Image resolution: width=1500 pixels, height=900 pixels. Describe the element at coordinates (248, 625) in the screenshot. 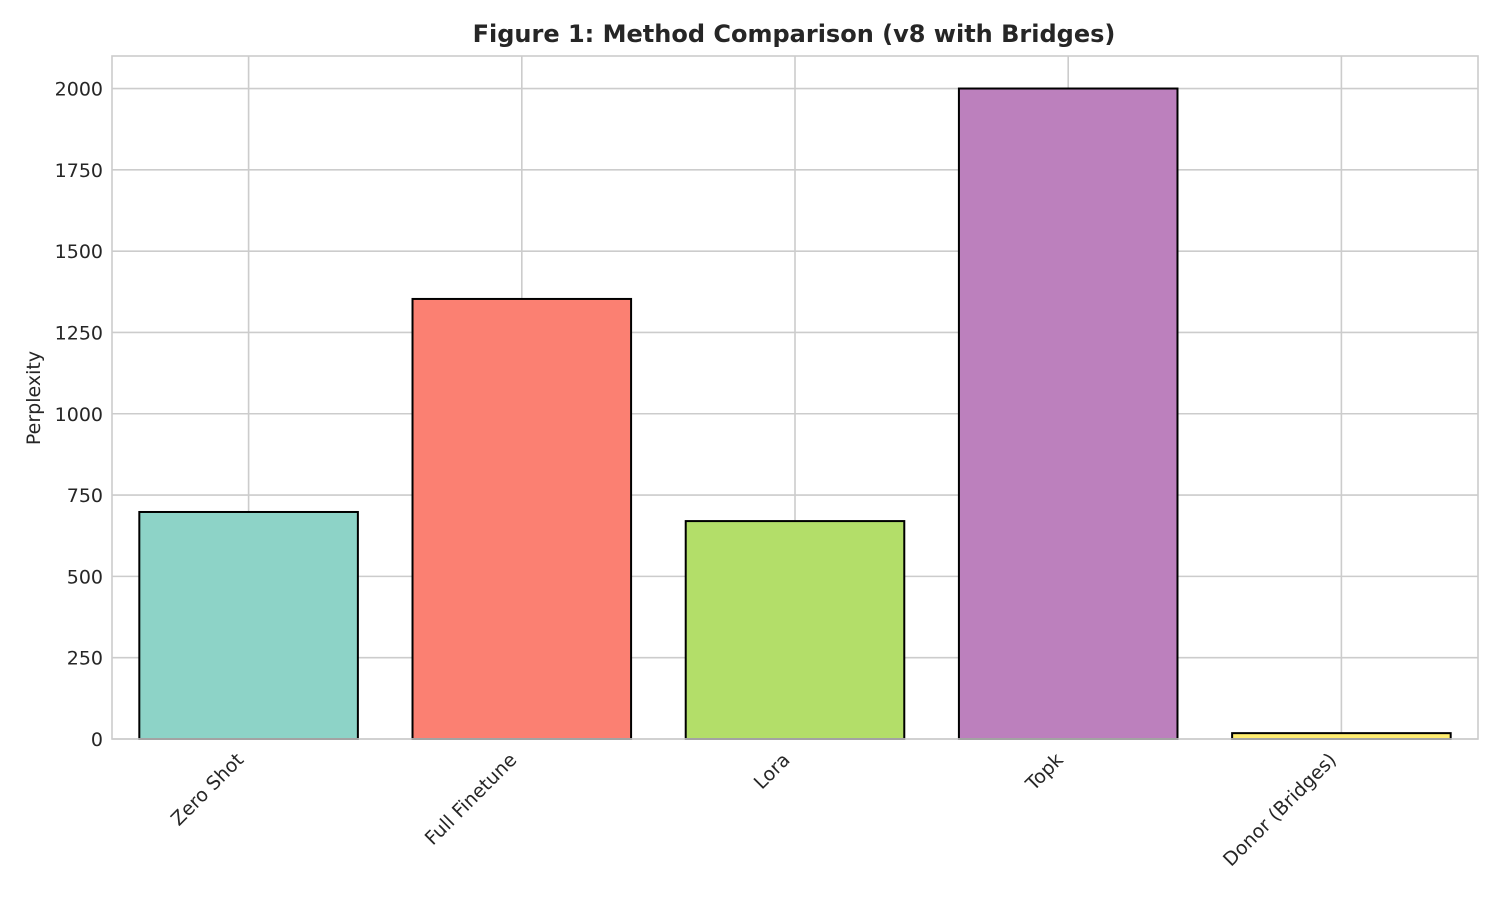

I see `bar-zero-shot` at that location.